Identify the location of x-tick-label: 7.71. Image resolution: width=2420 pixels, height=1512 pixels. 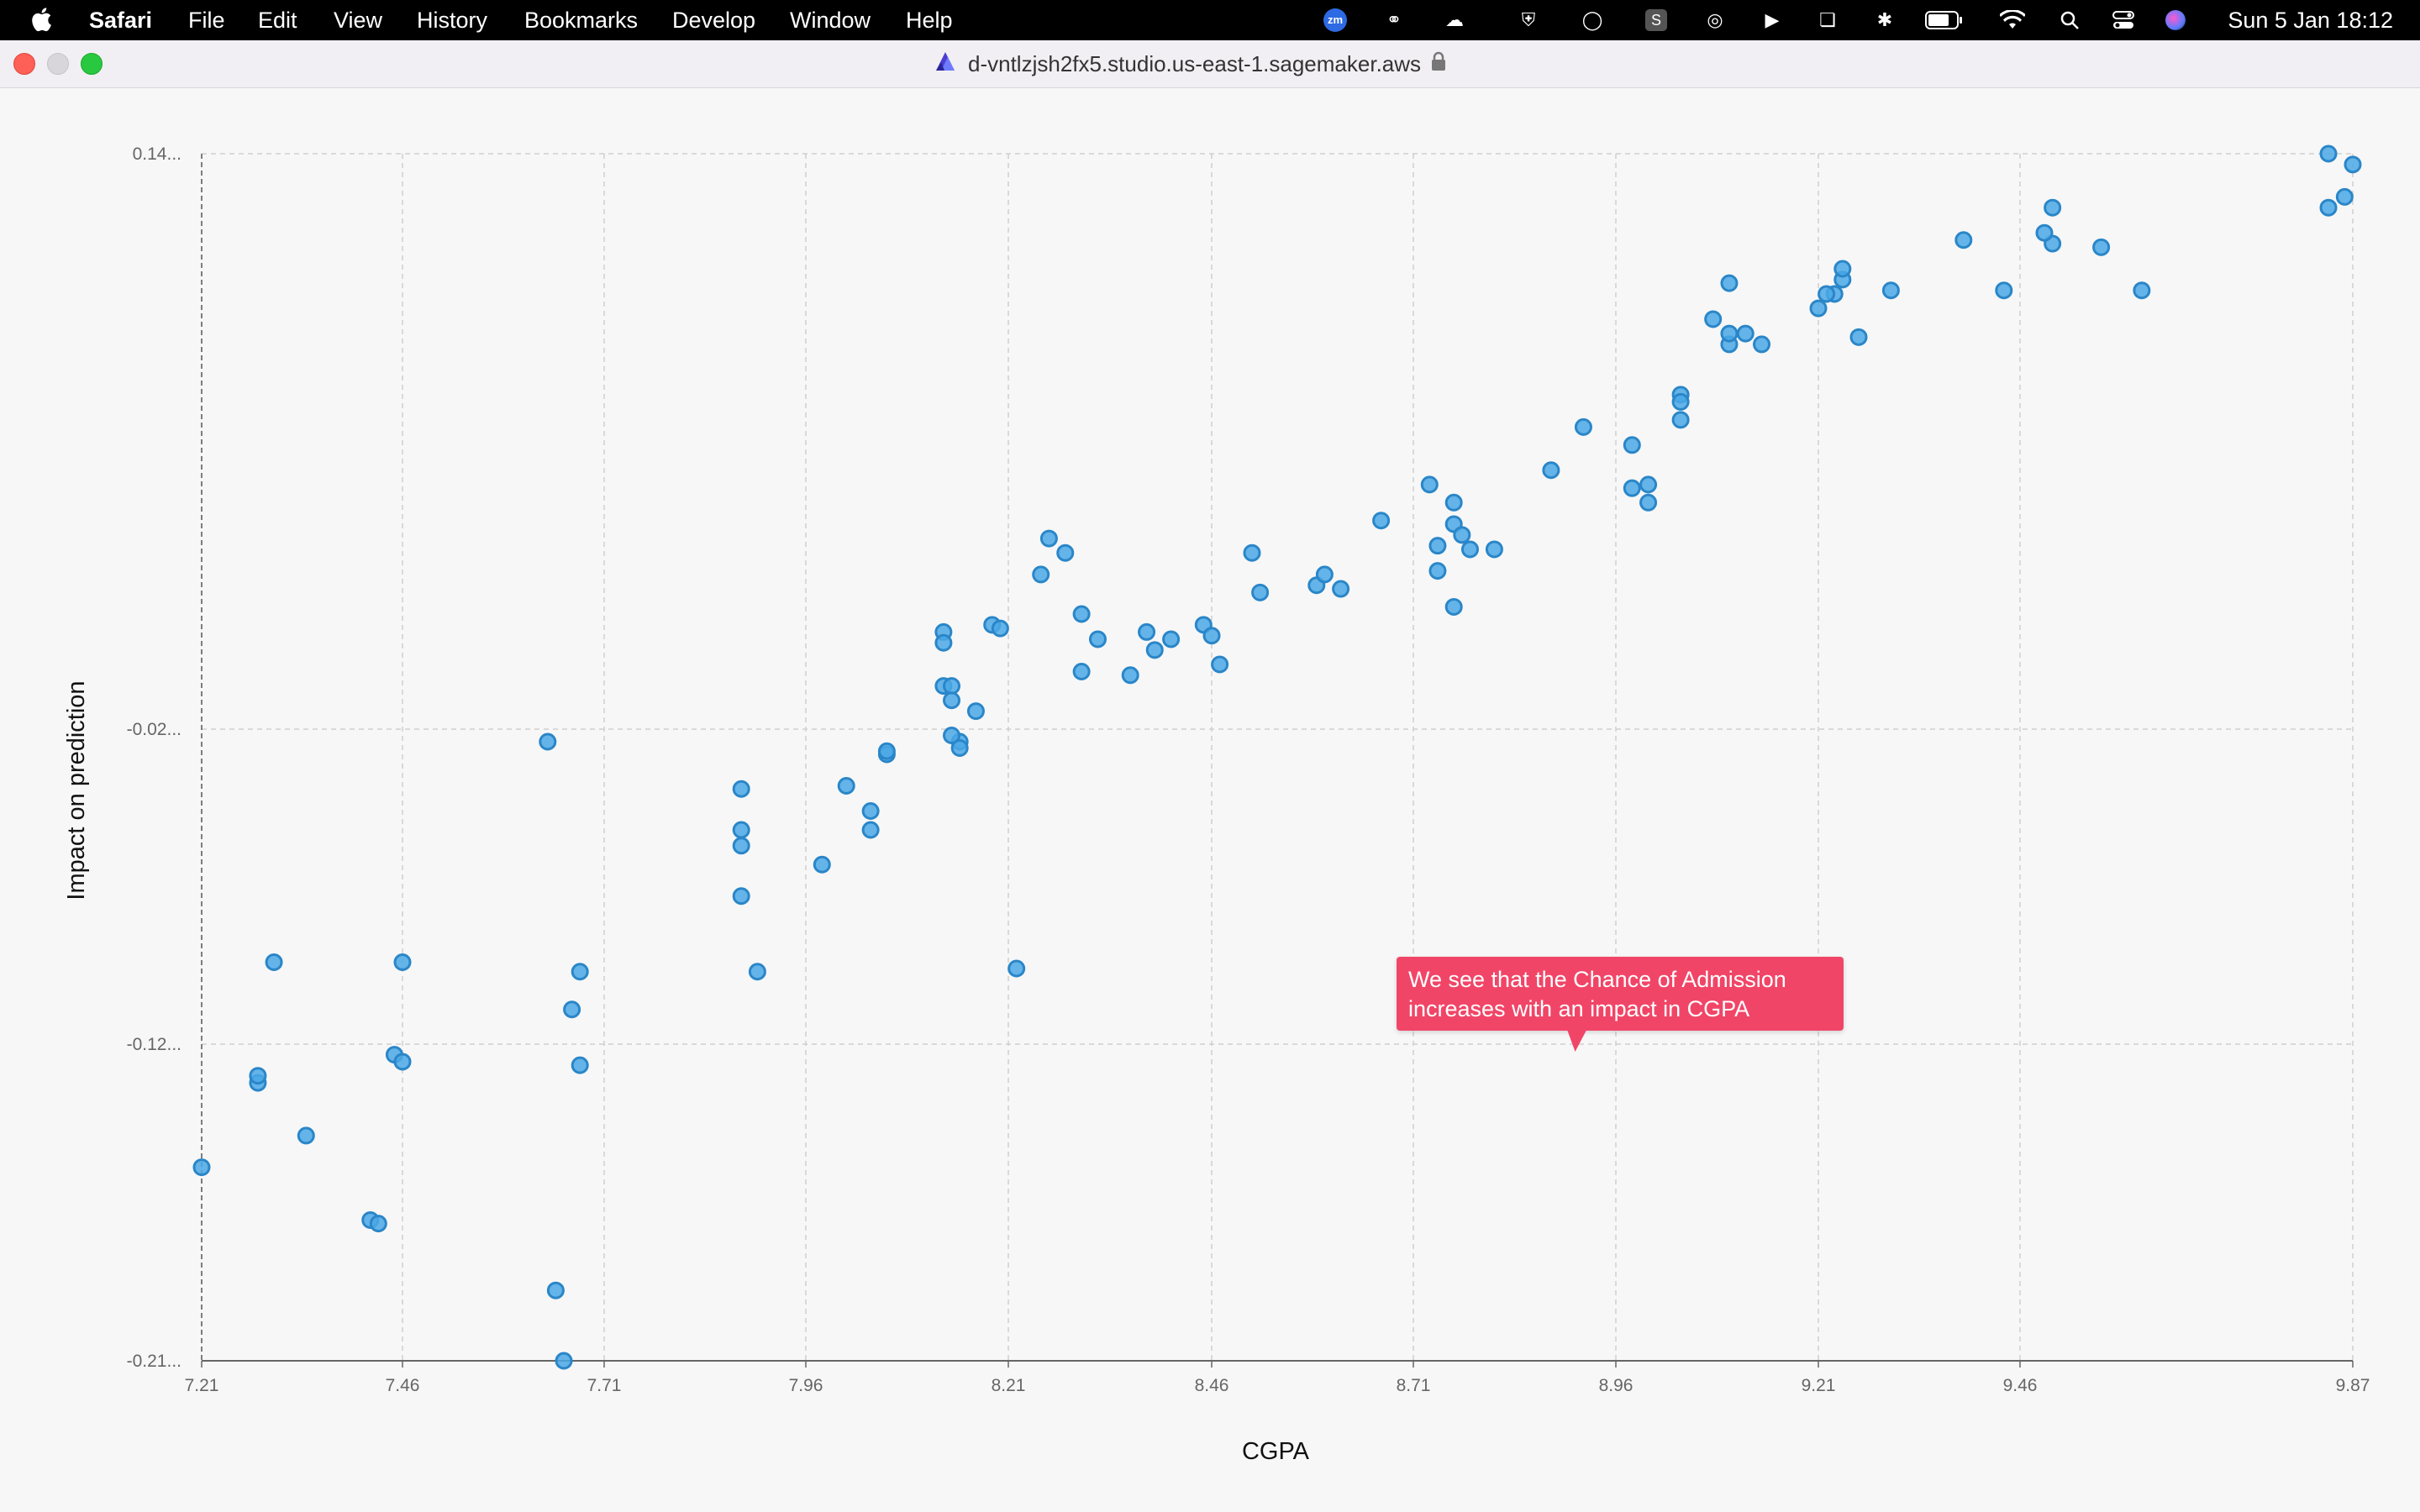
(604, 1385).